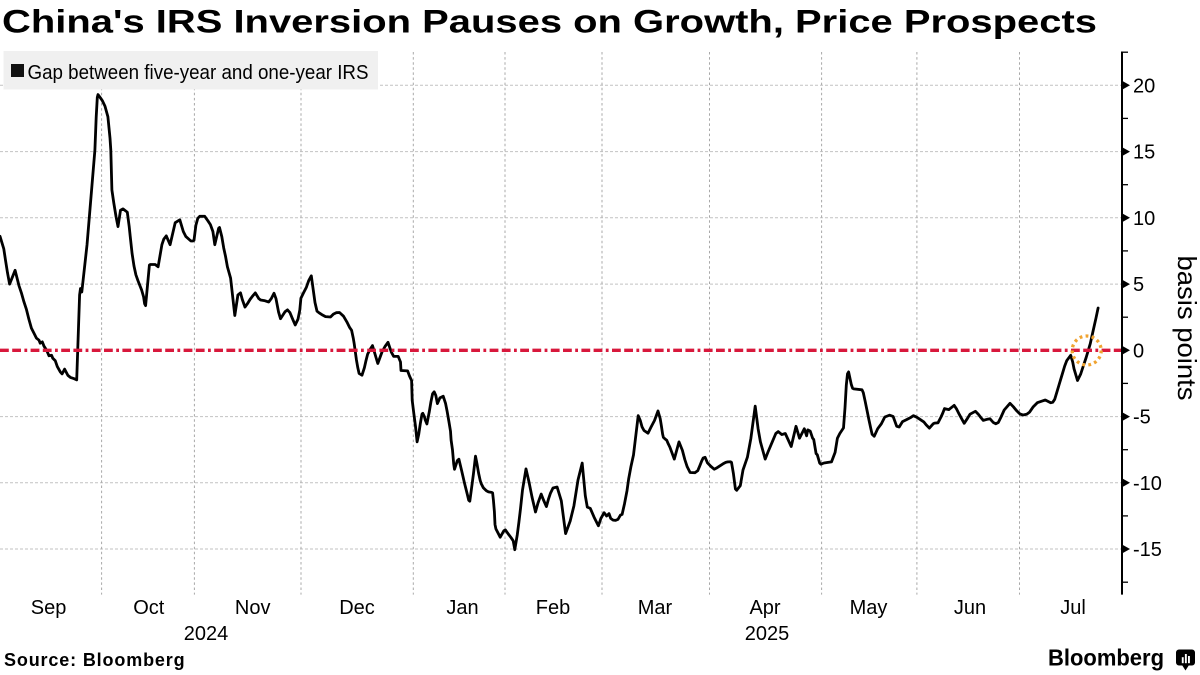  I want to click on svg-text: Source: Bloomberg, so click(94, 660).